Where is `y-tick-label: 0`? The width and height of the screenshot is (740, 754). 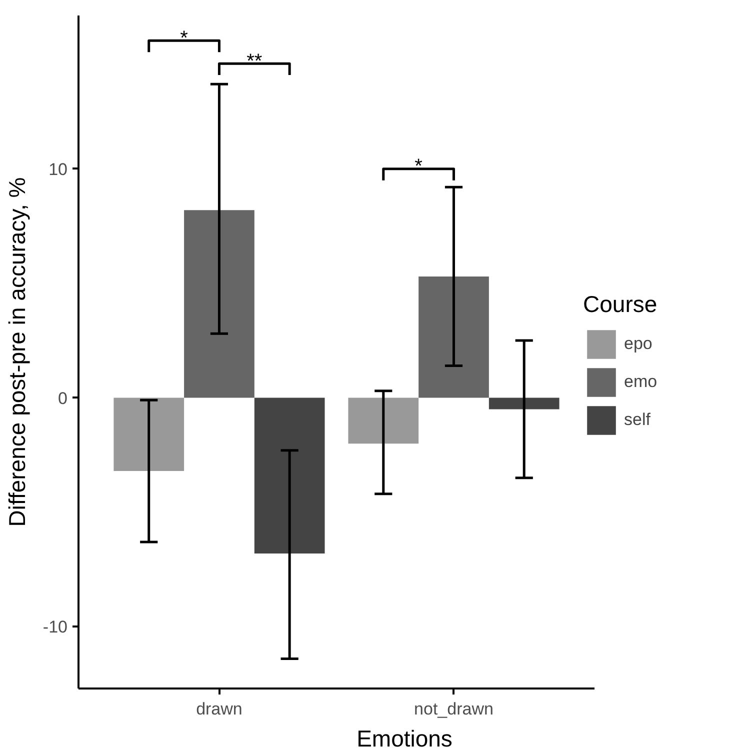
y-tick-label: 0 is located at coordinates (63, 398).